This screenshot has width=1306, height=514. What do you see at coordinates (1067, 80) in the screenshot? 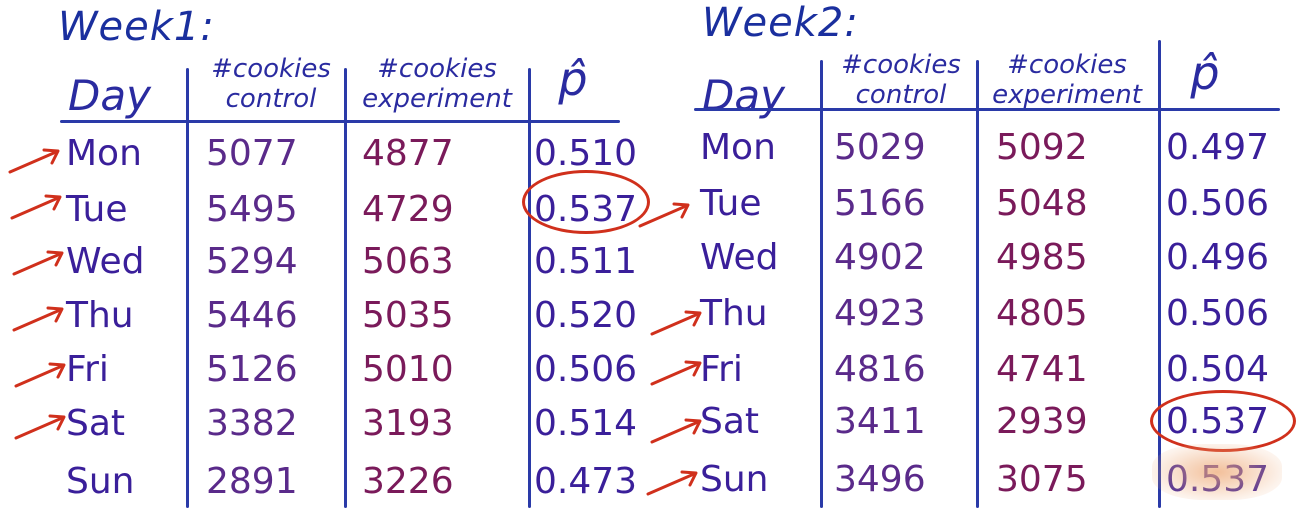
I see `week2-header-experiment: #cookies experiment` at bounding box center [1067, 80].